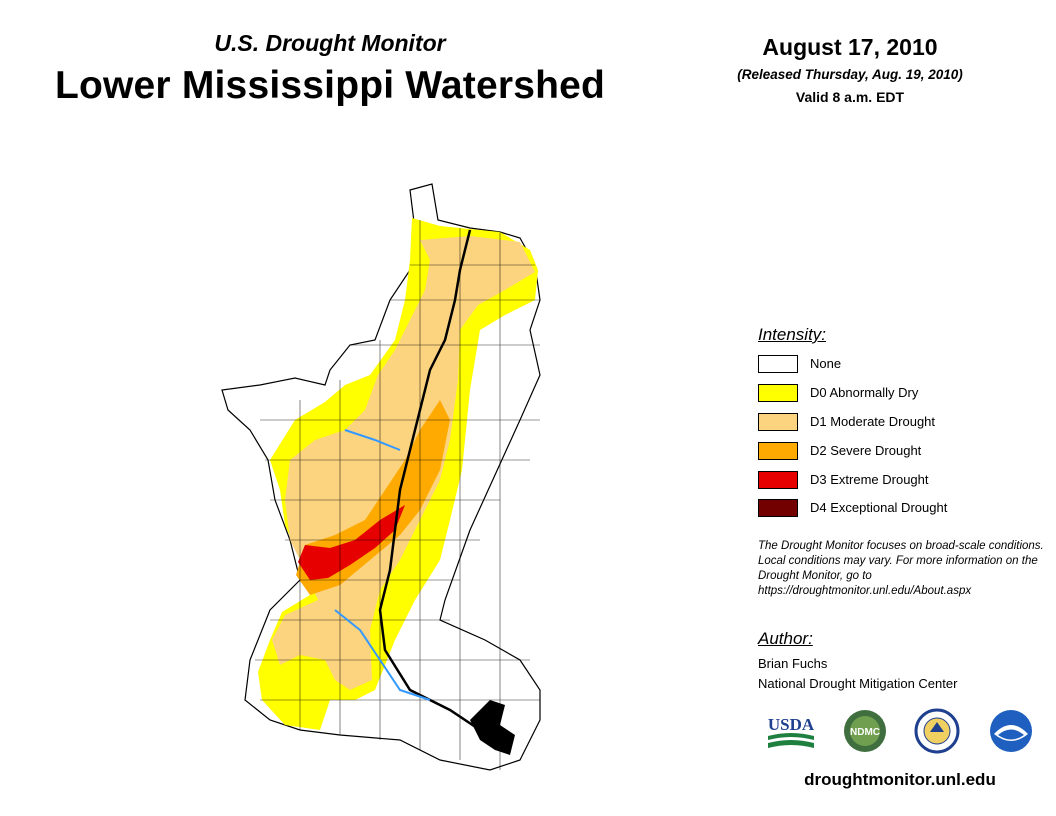 The image size is (1056, 816). What do you see at coordinates (351, 542) in the screenshot?
I see `d3-region` at bounding box center [351, 542].